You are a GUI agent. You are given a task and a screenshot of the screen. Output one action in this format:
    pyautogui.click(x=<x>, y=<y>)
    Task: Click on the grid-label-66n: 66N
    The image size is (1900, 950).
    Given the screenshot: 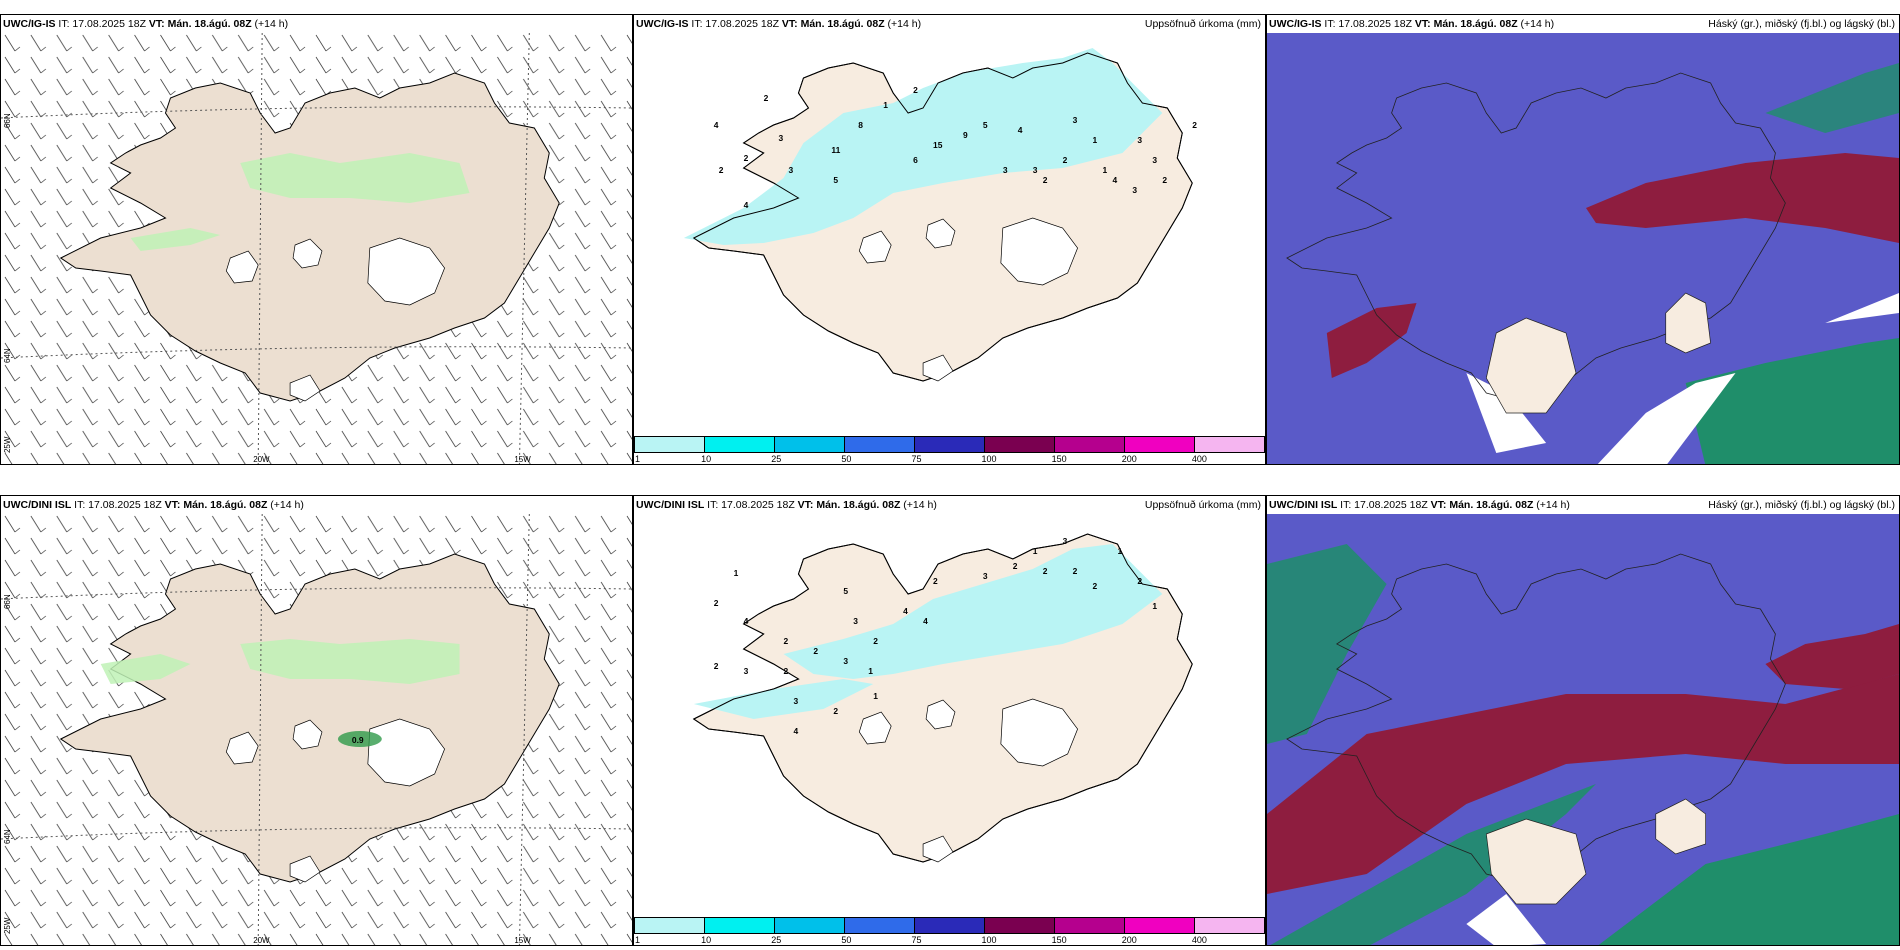 What is the action you would take?
    pyautogui.click(x=7, y=120)
    